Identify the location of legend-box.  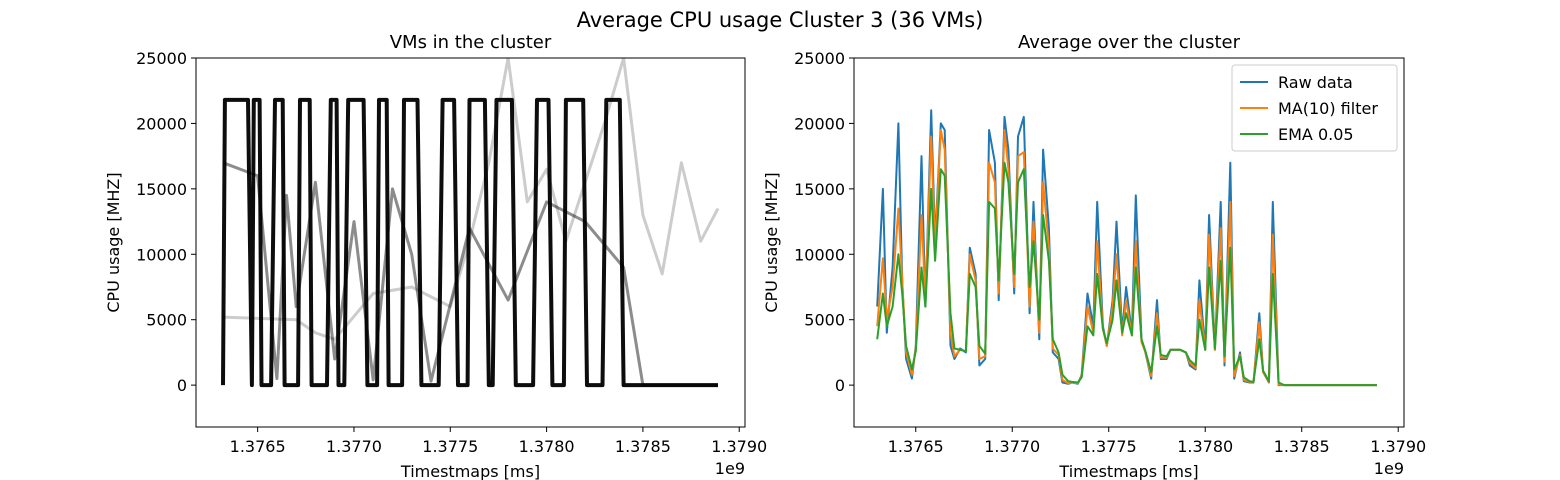
(1314, 108).